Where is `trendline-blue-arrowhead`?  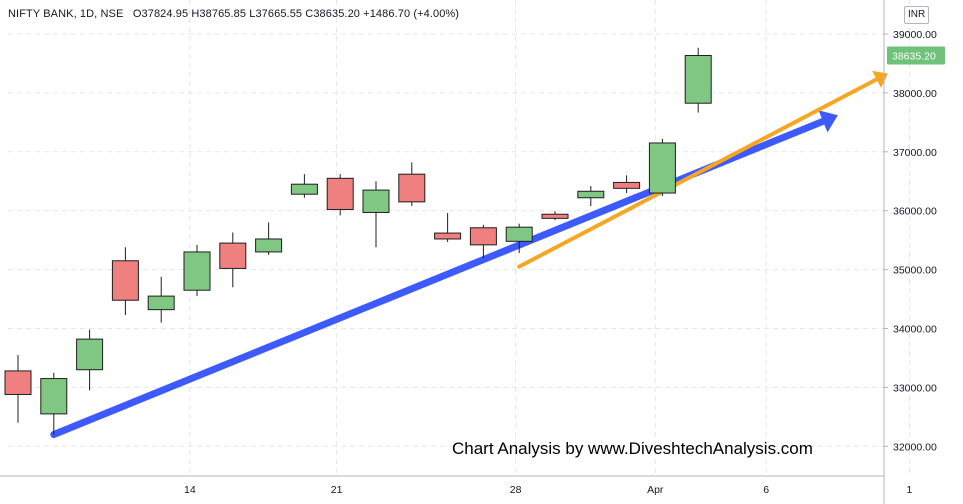
trendline-blue-arrowhead is located at coordinates (828, 121).